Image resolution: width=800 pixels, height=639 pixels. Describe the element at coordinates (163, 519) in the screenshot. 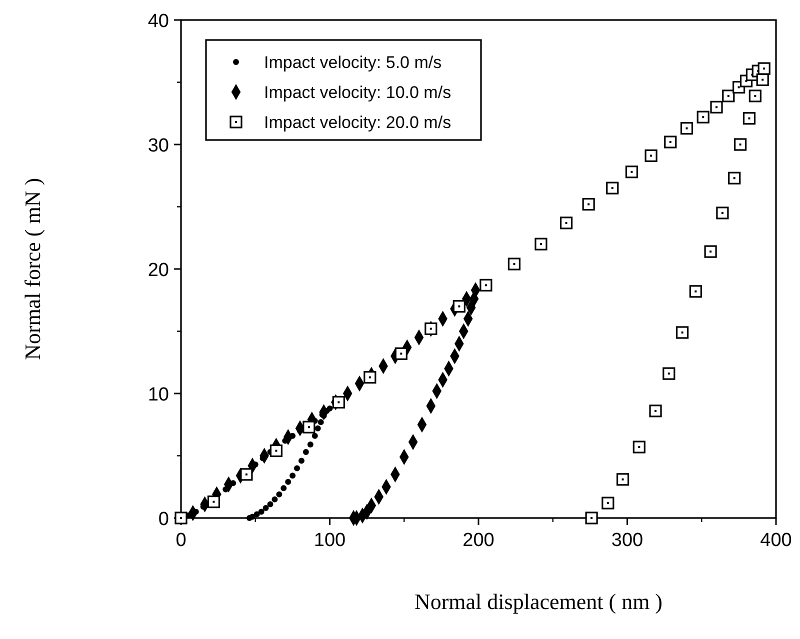

I see `y-tick-label: 0` at that location.